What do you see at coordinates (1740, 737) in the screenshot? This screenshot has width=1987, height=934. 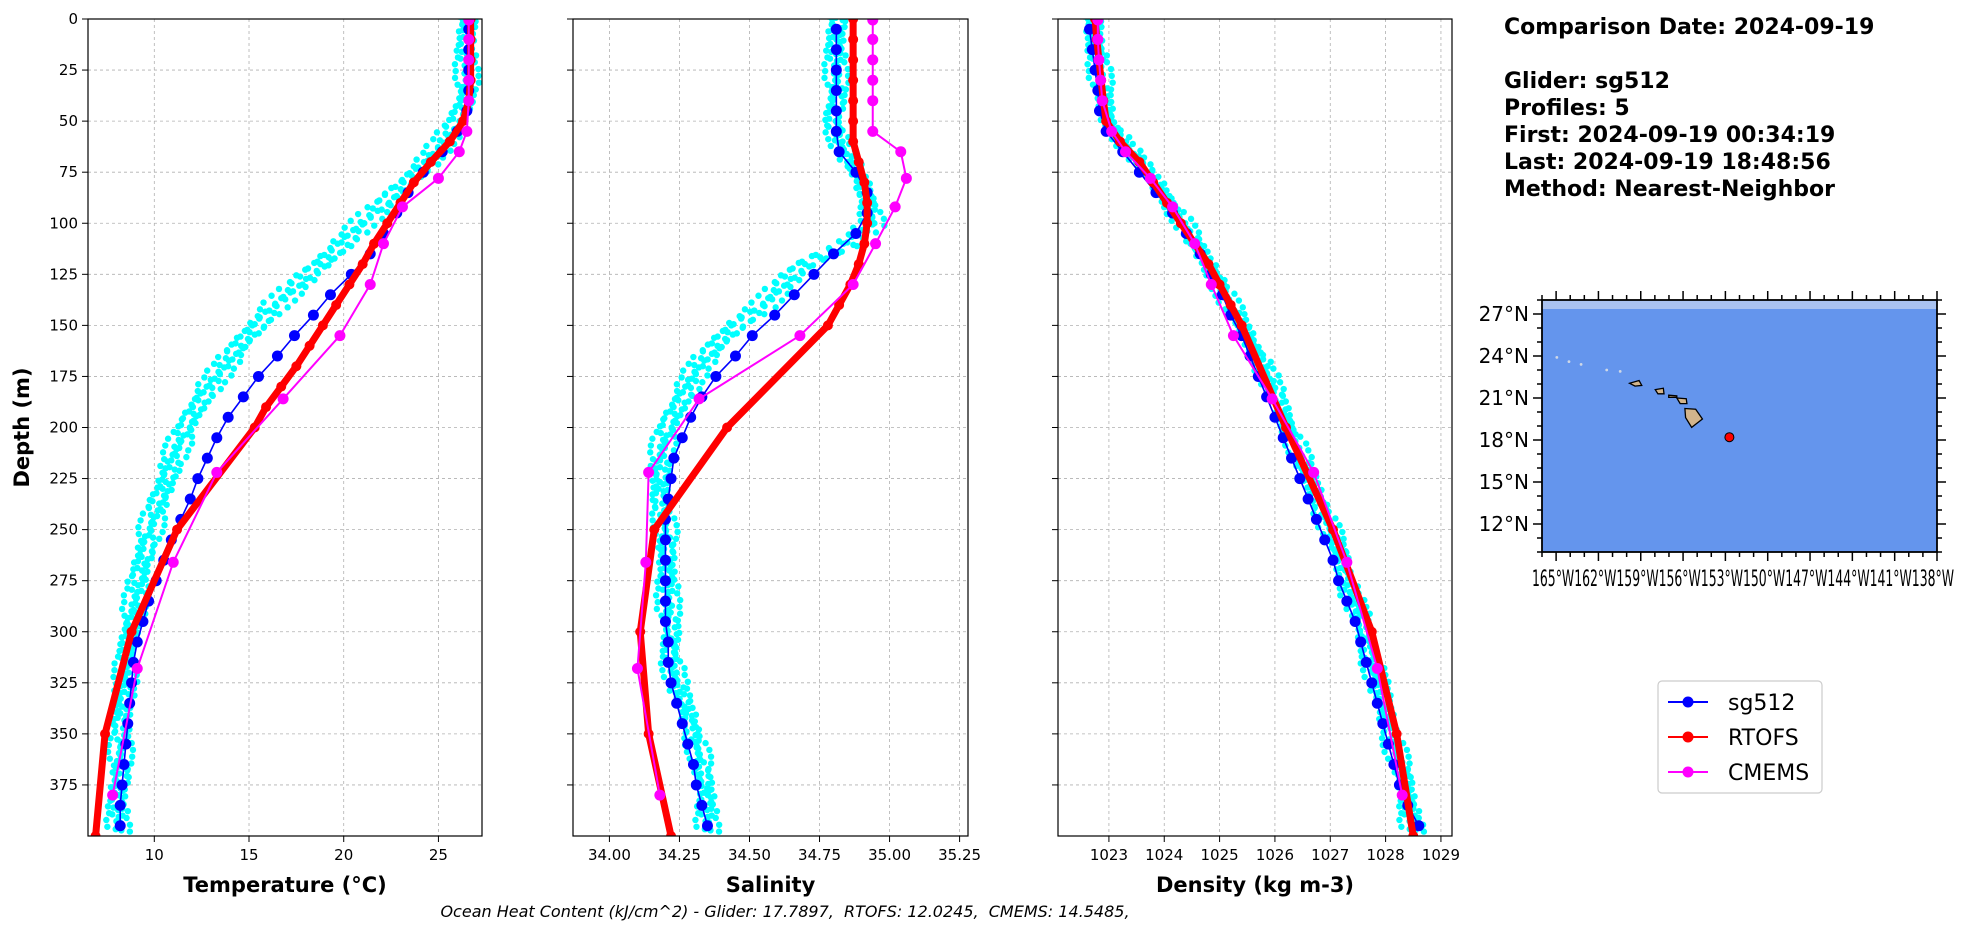 I see `legend-box` at bounding box center [1740, 737].